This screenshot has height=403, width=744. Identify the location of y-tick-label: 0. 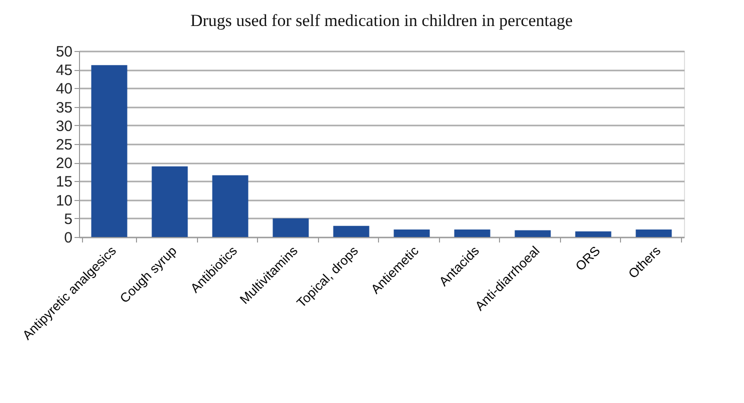
(68, 238).